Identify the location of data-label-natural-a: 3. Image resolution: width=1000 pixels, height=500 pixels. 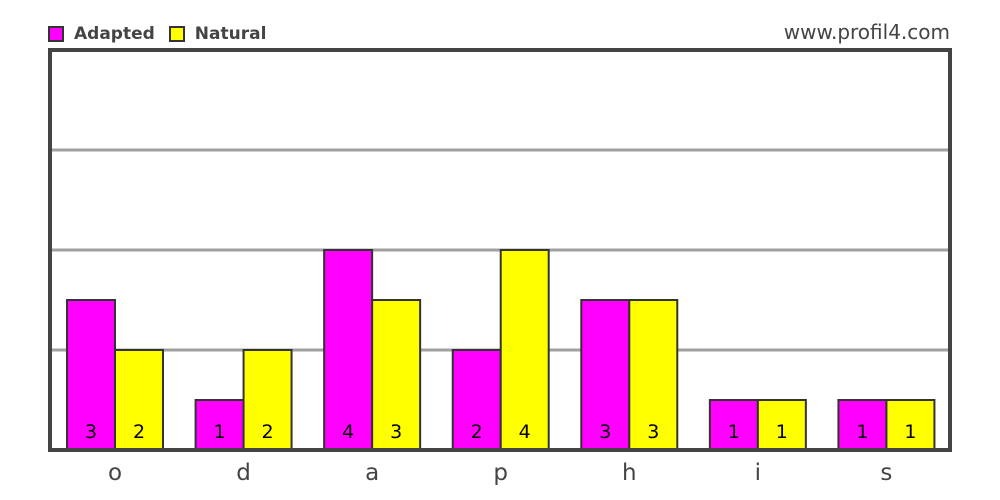
(396, 432).